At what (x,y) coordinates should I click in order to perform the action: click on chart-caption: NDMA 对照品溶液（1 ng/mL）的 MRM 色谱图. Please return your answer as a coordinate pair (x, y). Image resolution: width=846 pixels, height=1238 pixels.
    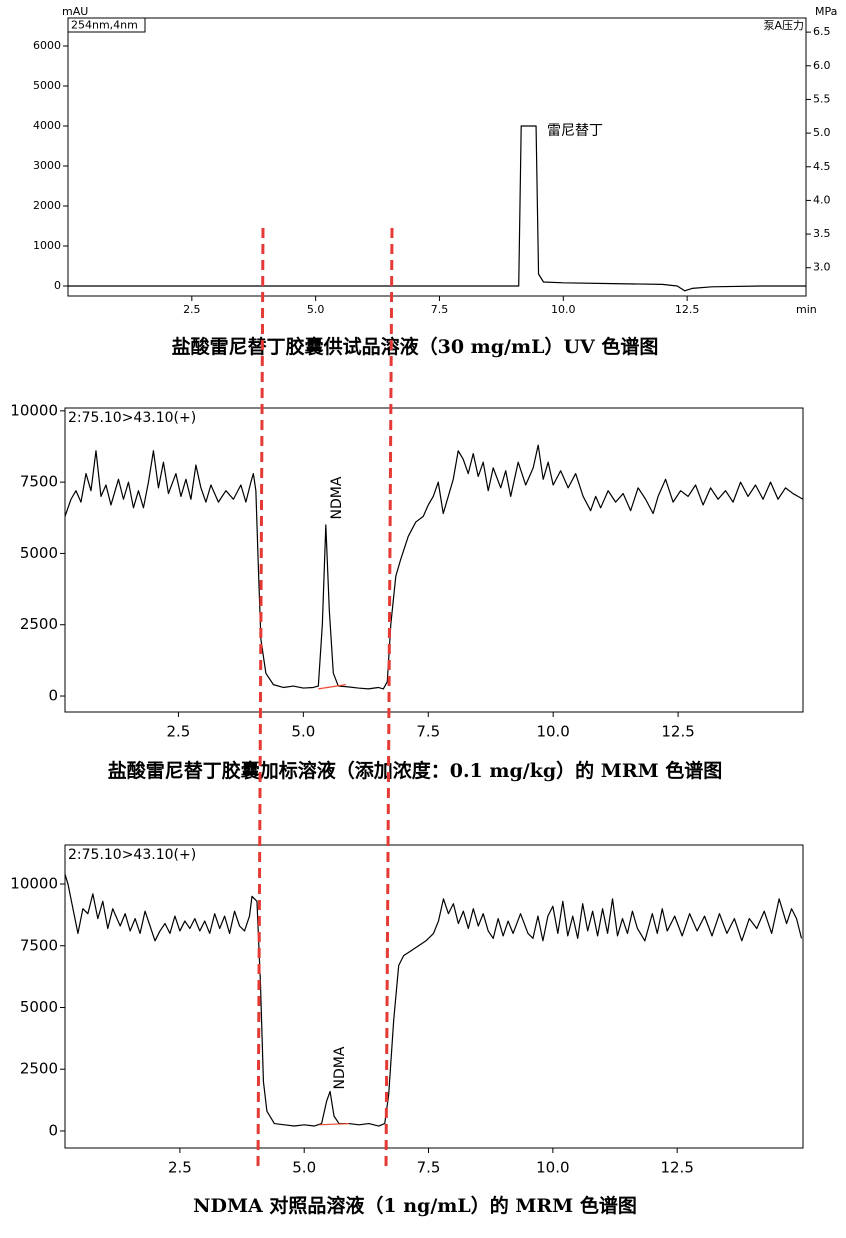
    Looking at the image, I should click on (415, 1205).